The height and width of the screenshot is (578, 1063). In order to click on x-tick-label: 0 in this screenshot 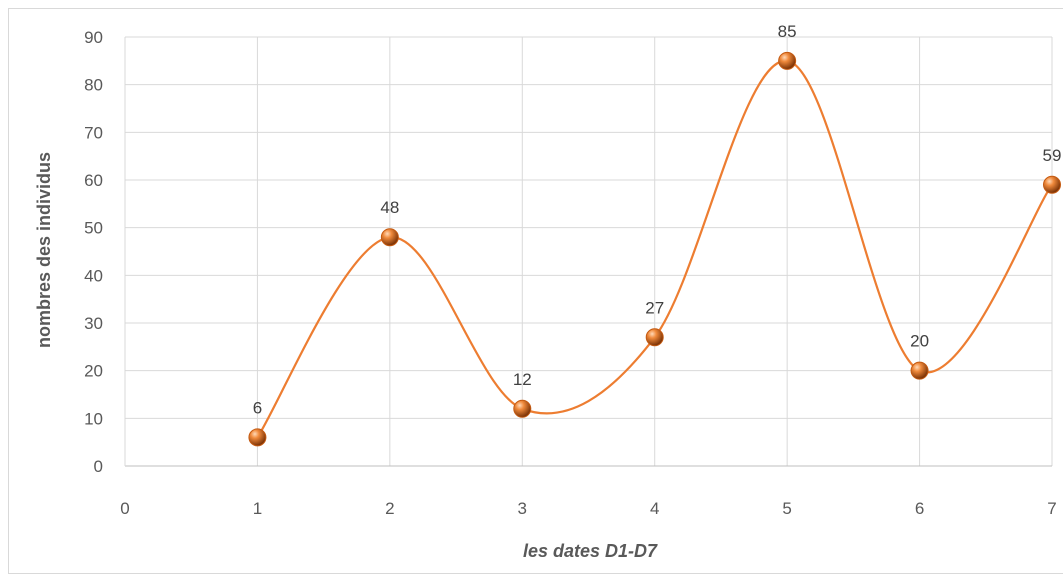, I will do `click(124, 508)`.